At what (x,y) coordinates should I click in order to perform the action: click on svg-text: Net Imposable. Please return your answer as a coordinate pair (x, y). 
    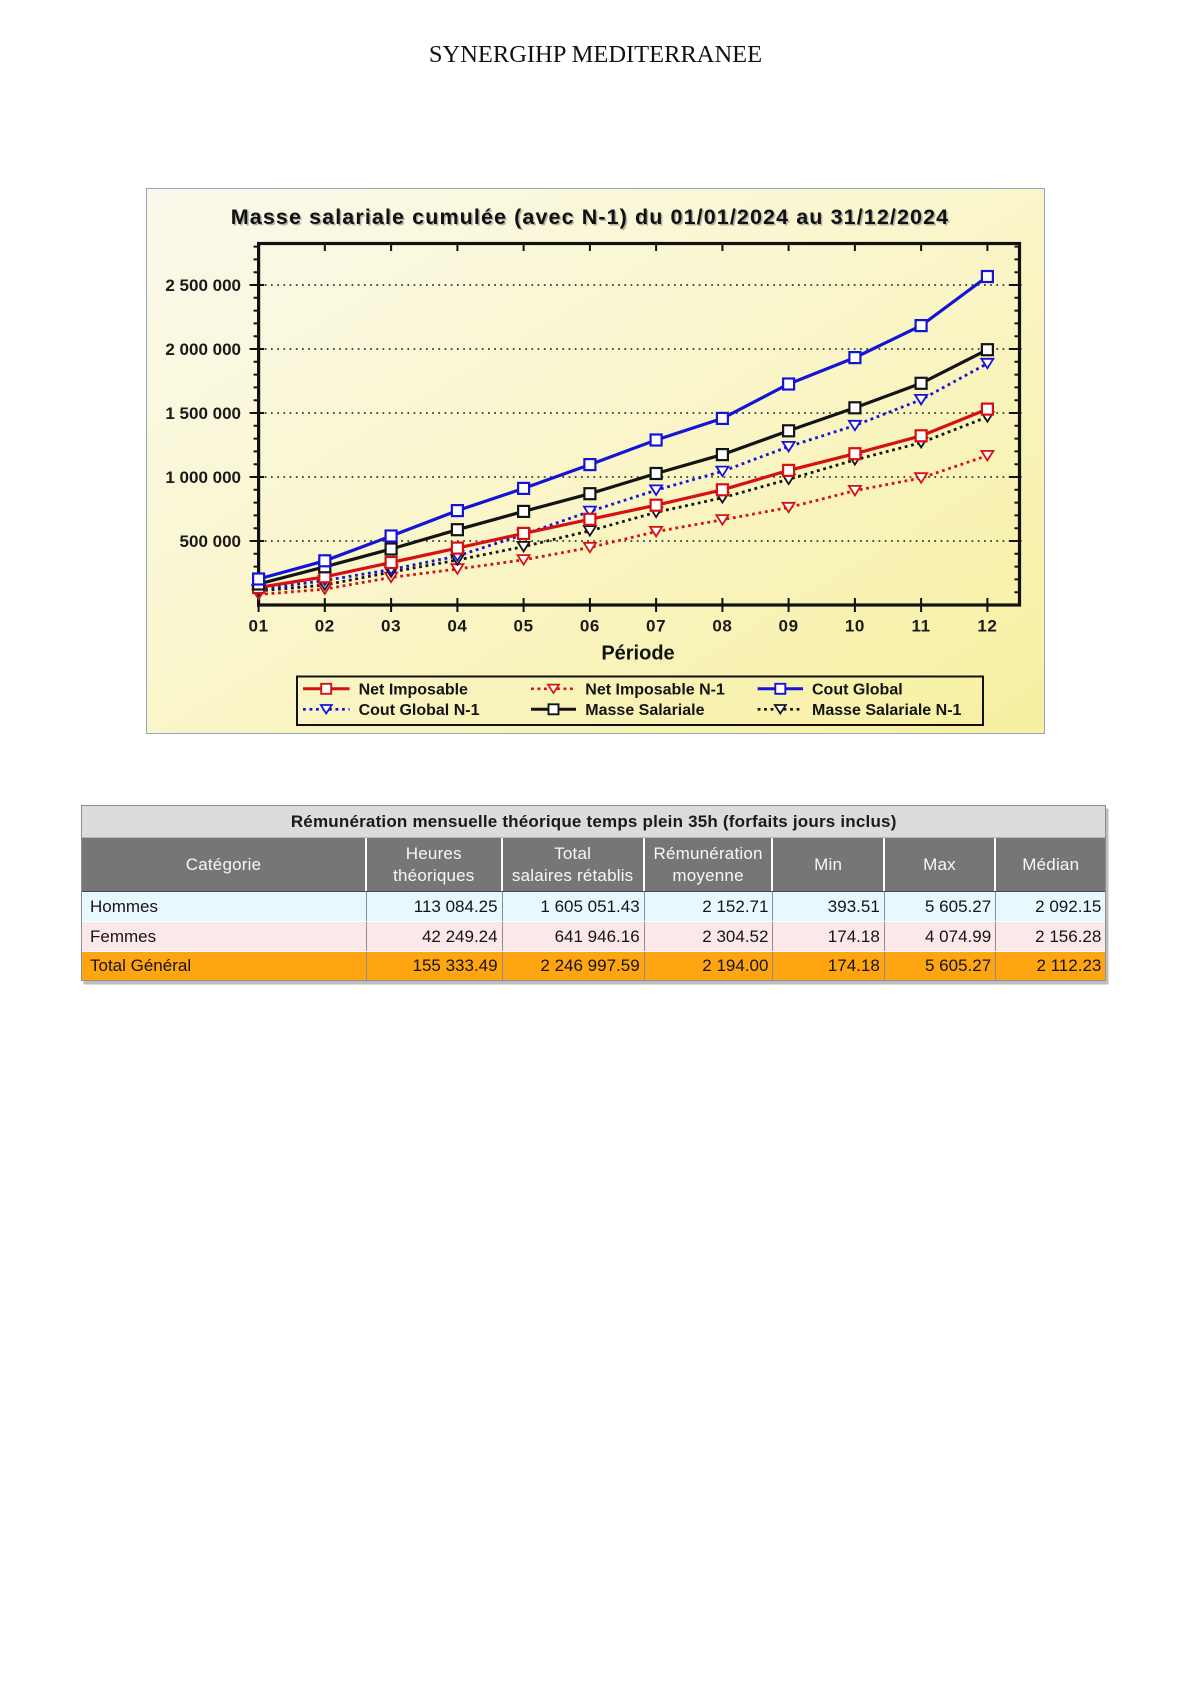
    Looking at the image, I should click on (413, 690).